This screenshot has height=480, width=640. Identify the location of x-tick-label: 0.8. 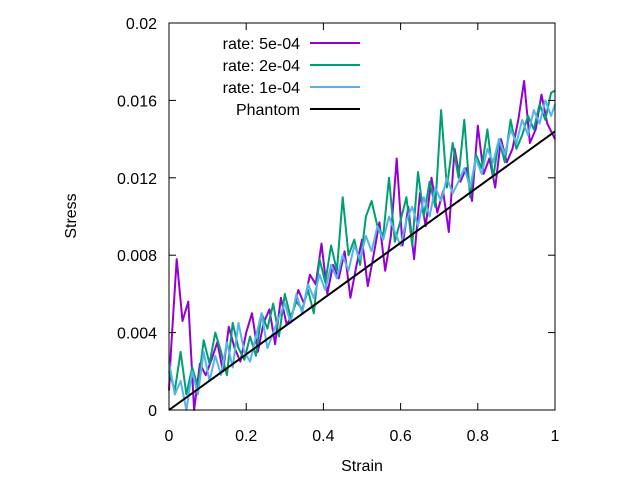
(478, 436).